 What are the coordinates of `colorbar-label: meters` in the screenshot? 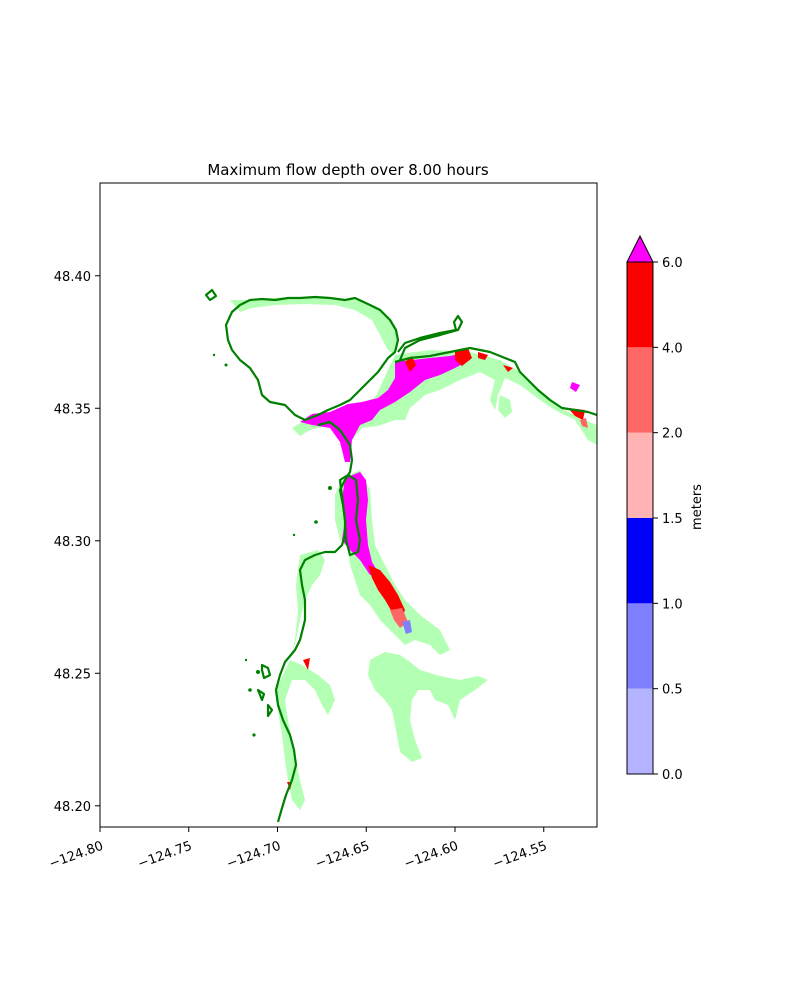 It's located at (697, 507).